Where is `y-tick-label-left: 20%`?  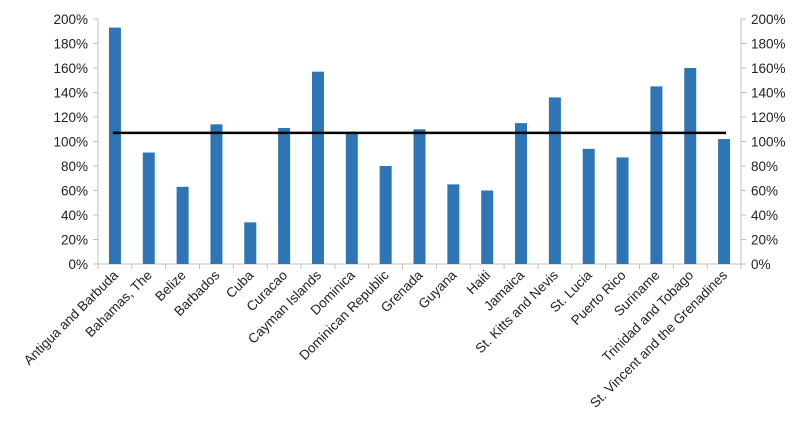 y-tick-label-left: 20% is located at coordinates (74, 240).